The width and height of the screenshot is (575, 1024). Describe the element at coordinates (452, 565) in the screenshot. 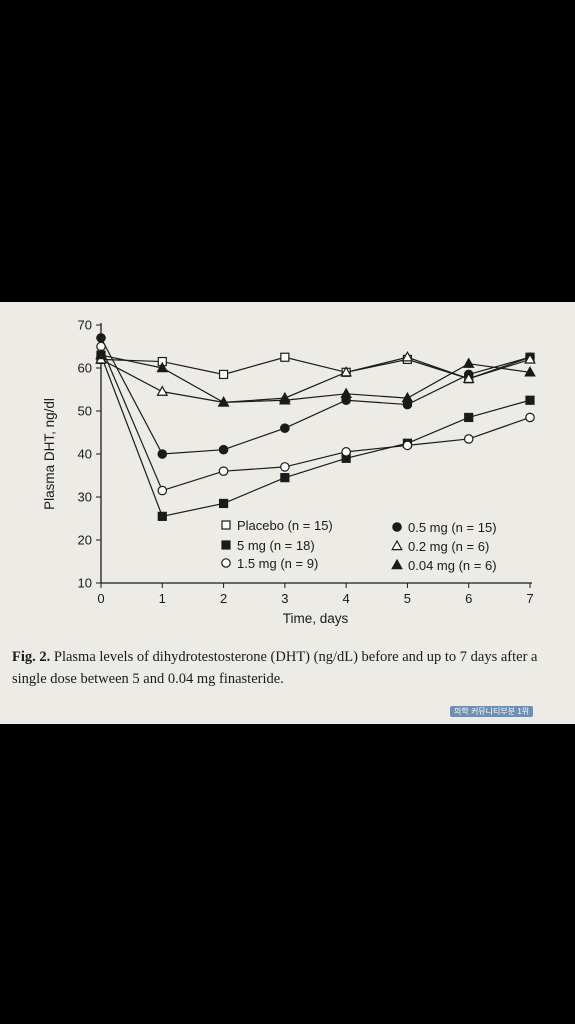

I see `legend-label-6: 0.04 mg (n = 6)` at that location.